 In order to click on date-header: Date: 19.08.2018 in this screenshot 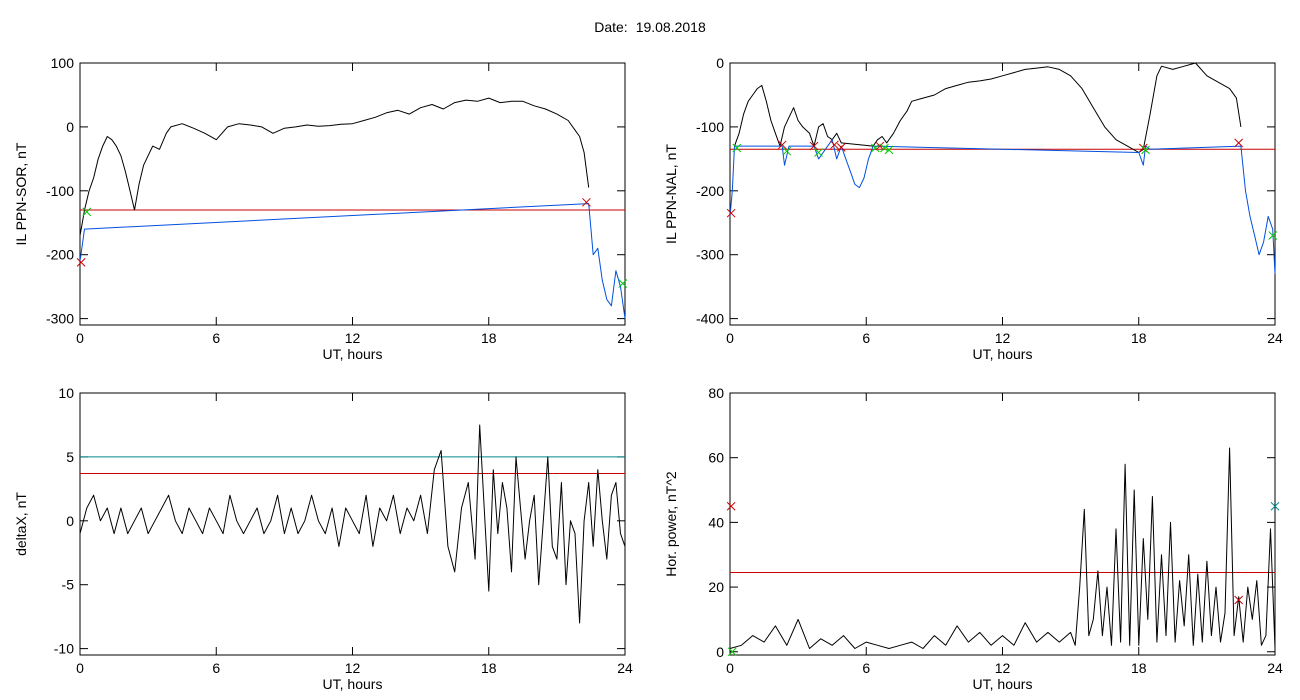, I will do `click(650, 27)`.